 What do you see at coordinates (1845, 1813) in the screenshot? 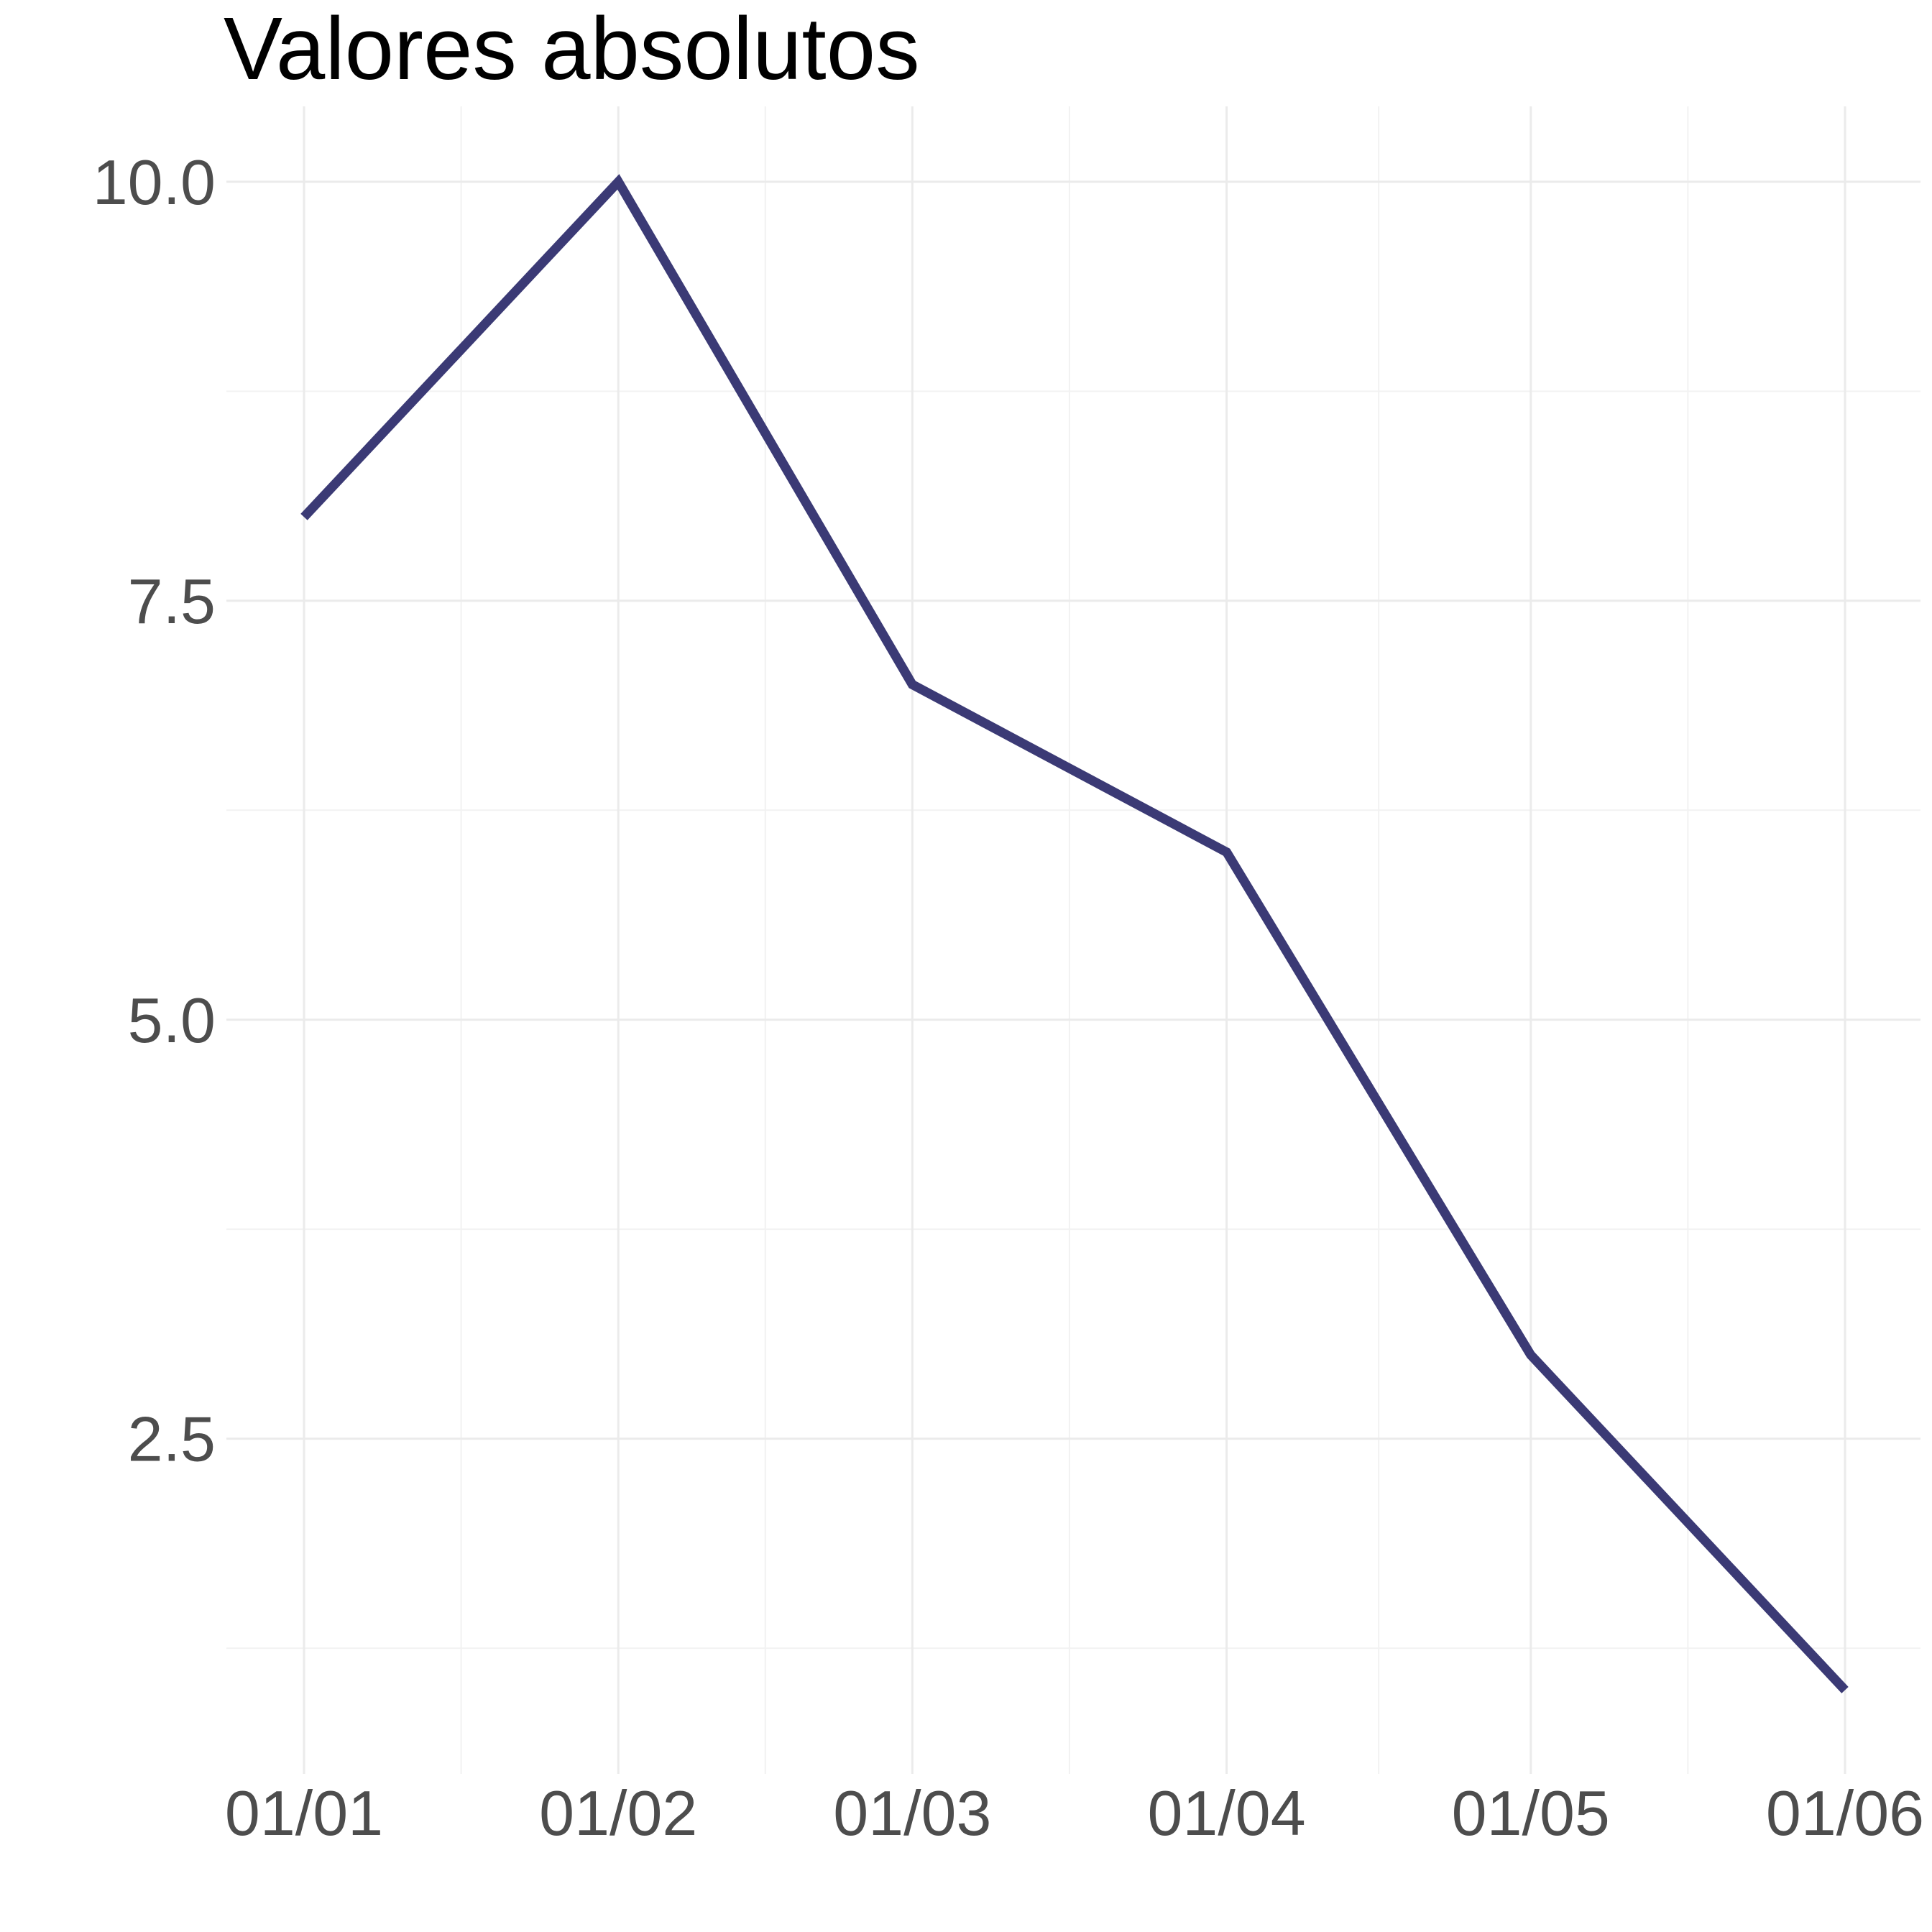
I see `x-tick-label: 01/06` at bounding box center [1845, 1813].